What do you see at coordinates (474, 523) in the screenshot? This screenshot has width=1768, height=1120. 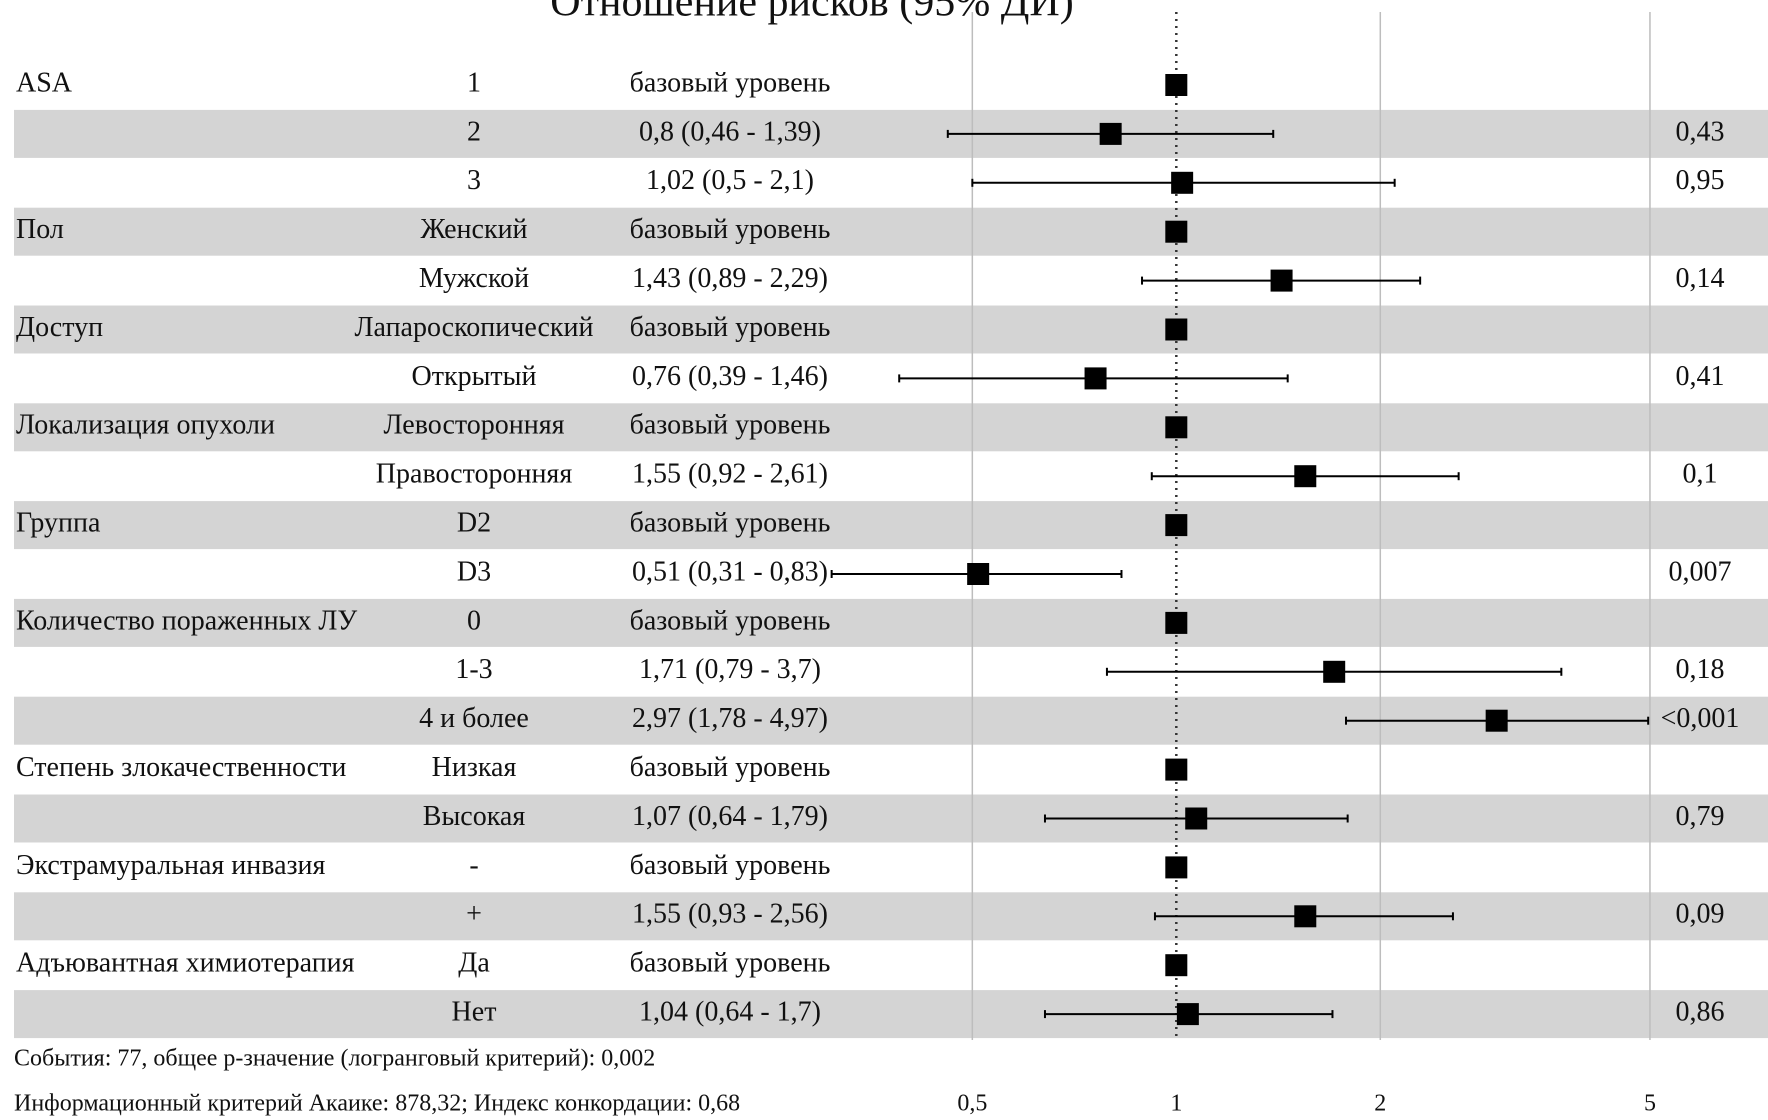 I see `level-label: D2` at bounding box center [474, 523].